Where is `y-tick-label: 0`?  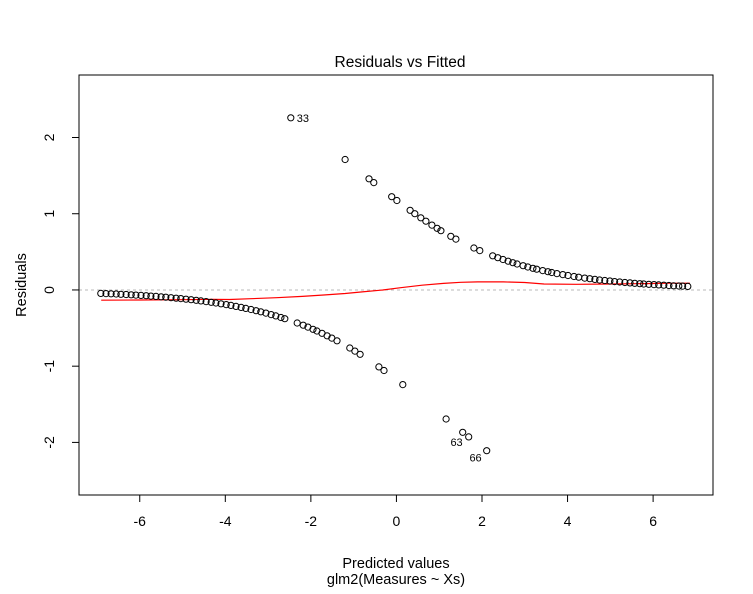
y-tick-label: 0 is located at coordinates (49, 290).